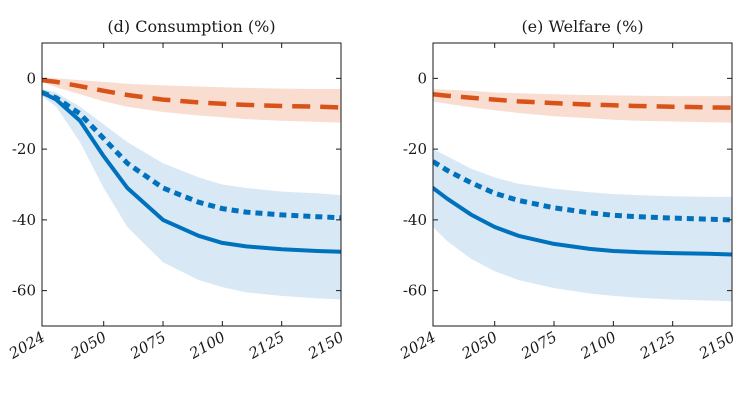  What do you see at coordinates (582, 26) in the screenshot?
I see `chart-title: (e) Welfare (%)` at bounding box center [582, 26].